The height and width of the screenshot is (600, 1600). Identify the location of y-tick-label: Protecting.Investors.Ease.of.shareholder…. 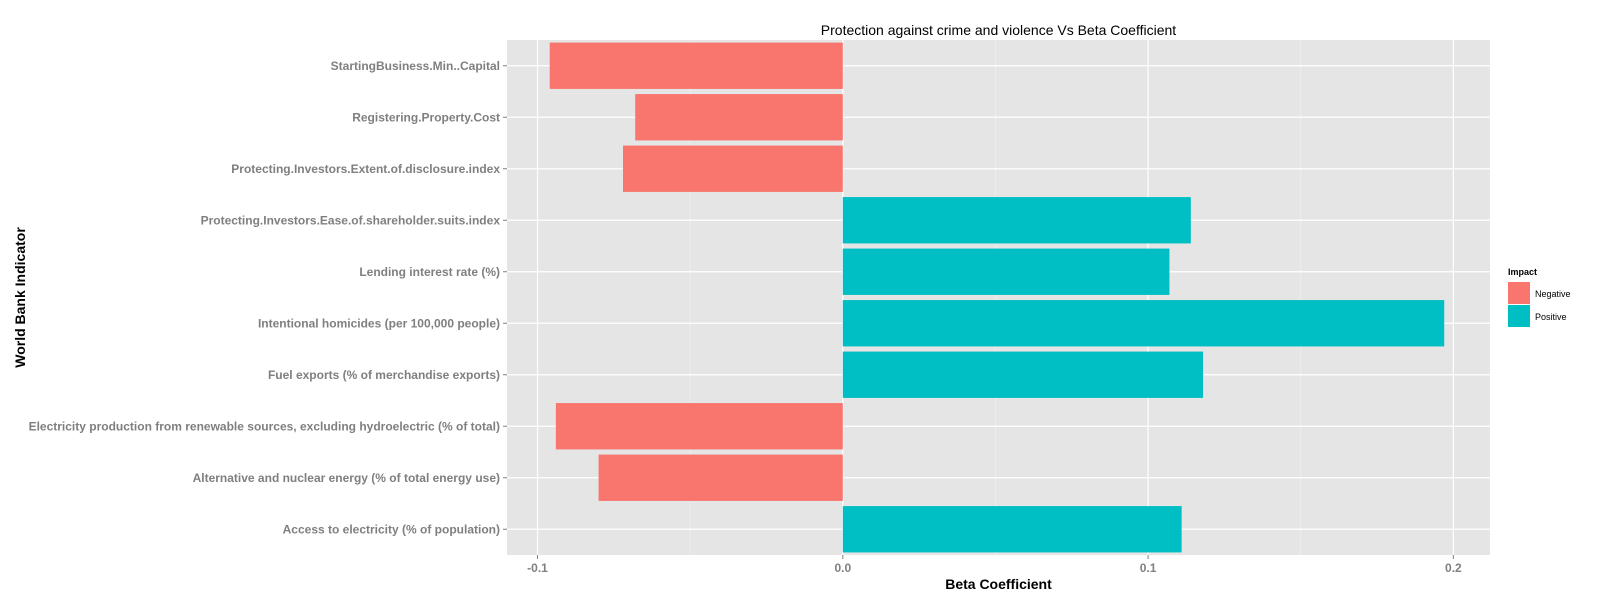
(351, 220).